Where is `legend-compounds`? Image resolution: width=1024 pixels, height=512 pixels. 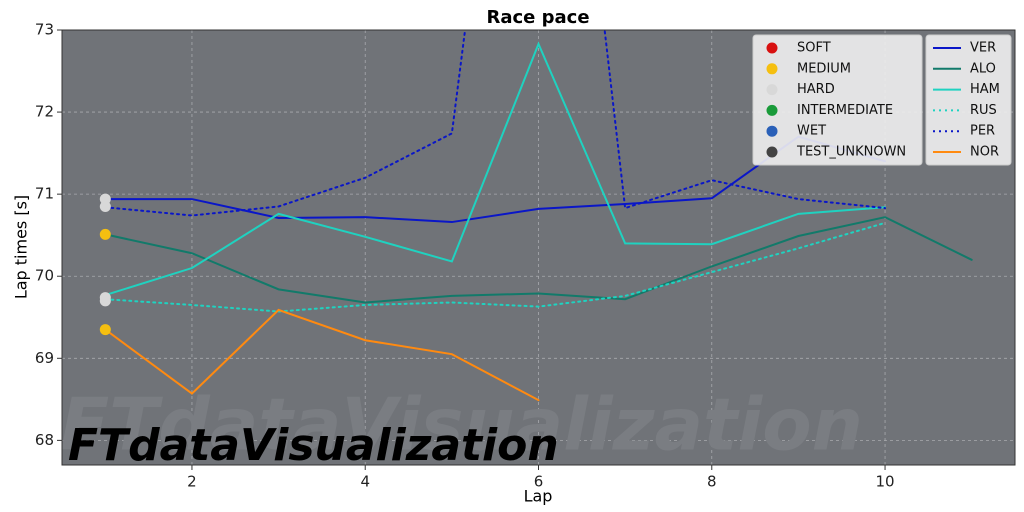
legend-compounds is located at coordinates (837, 100).